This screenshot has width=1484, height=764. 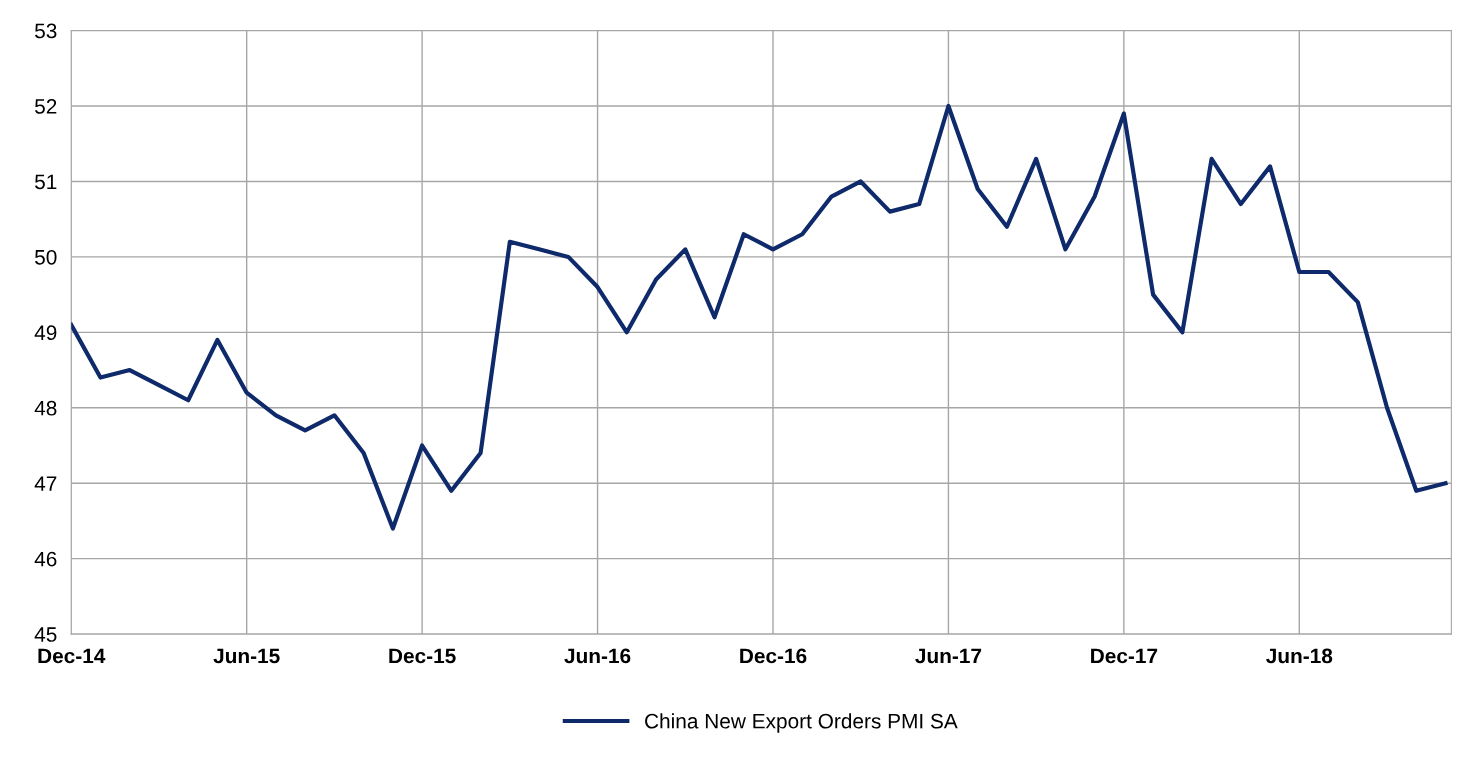 What do you see at coordinates (46, 106) in the screenshot?
I see `y-tick-label: 52` at bounding box center [46, 106].